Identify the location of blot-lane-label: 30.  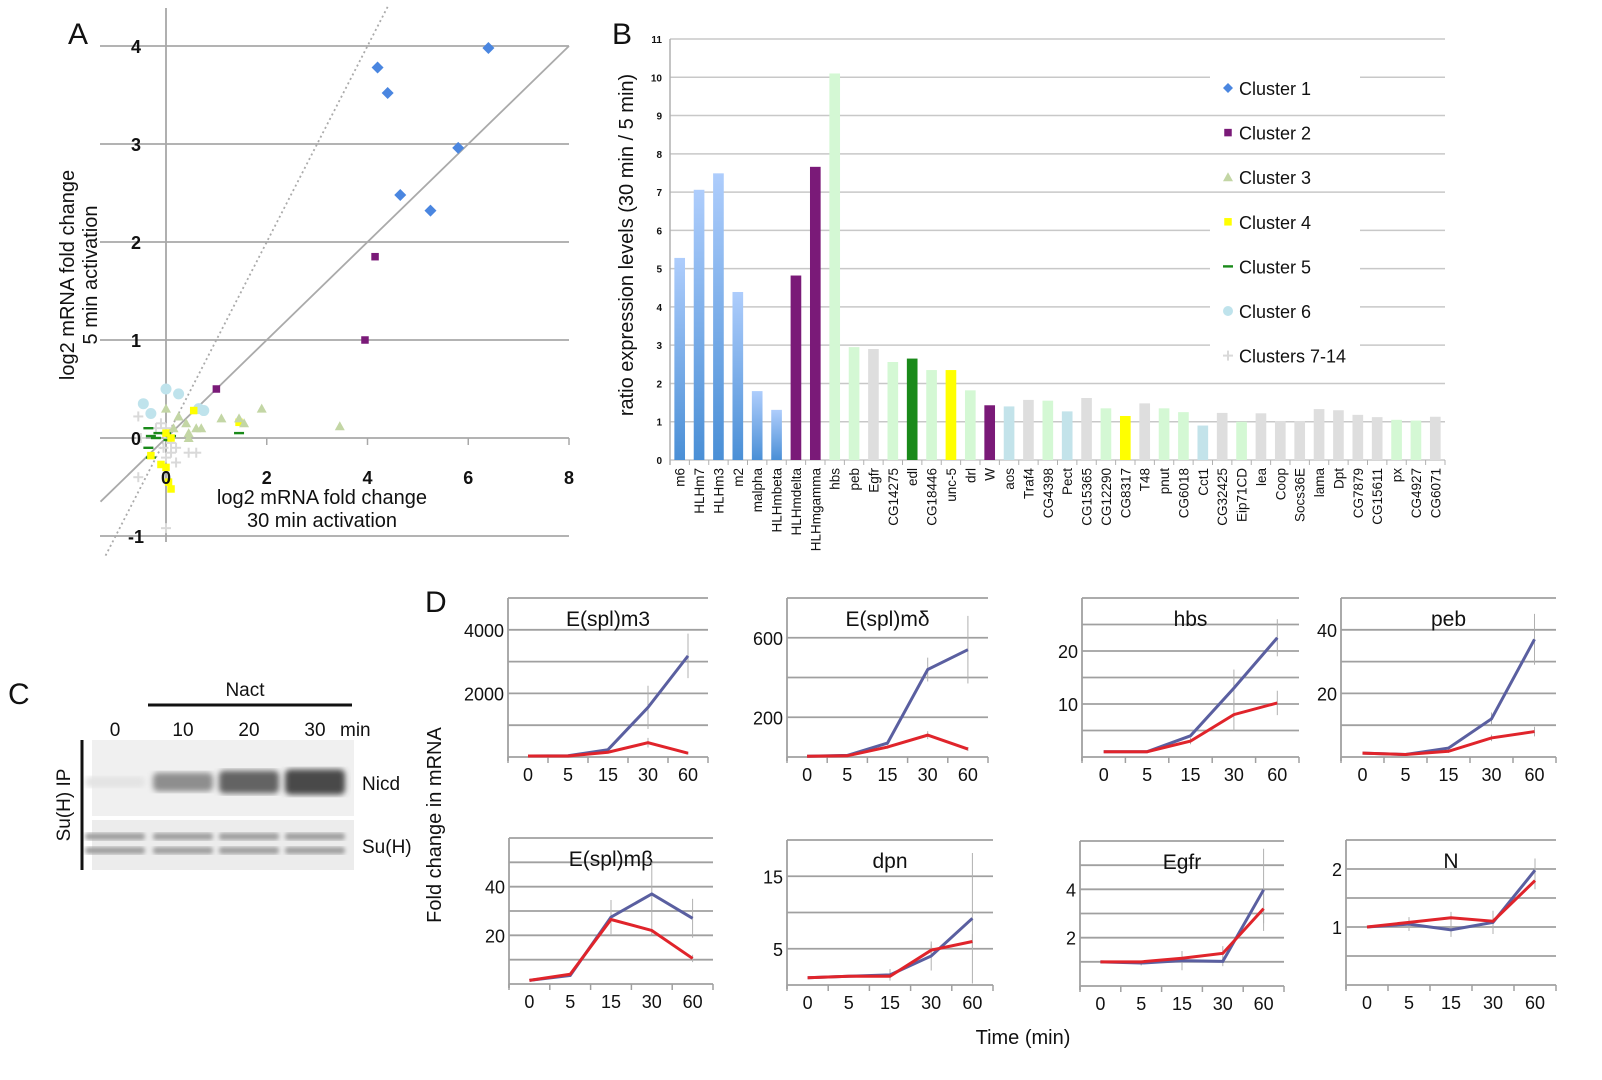
(314, 730).